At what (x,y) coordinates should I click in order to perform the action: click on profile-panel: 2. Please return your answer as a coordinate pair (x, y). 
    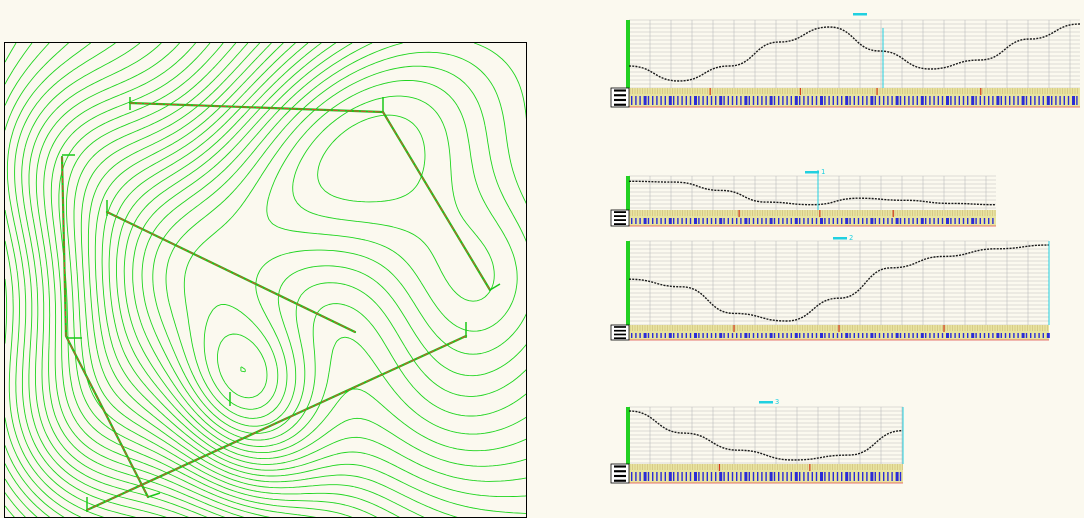
    Looking at the image, I should click on (830, 287).